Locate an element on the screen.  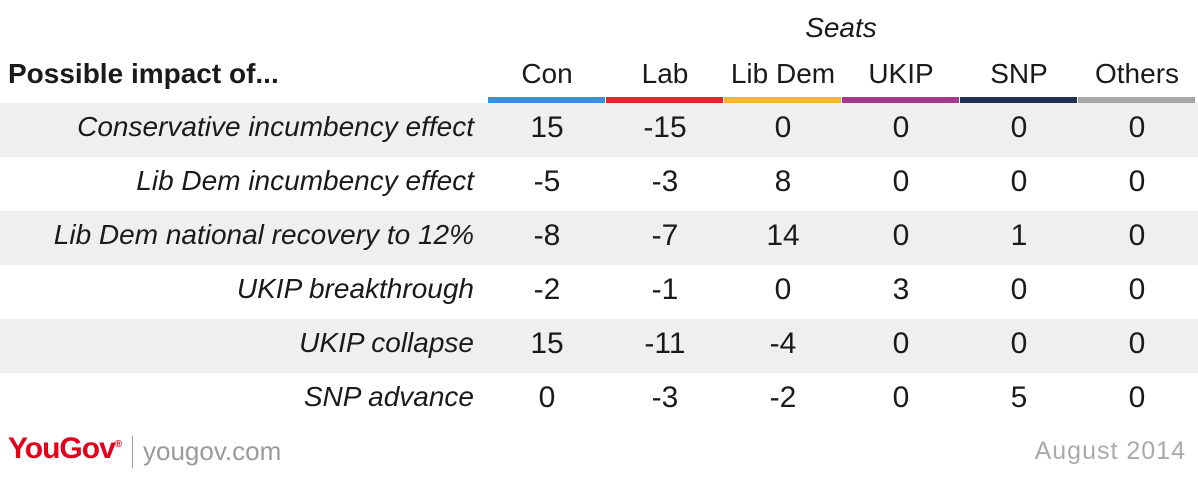
table-cell: 8 is located at coordinates (783, 181).